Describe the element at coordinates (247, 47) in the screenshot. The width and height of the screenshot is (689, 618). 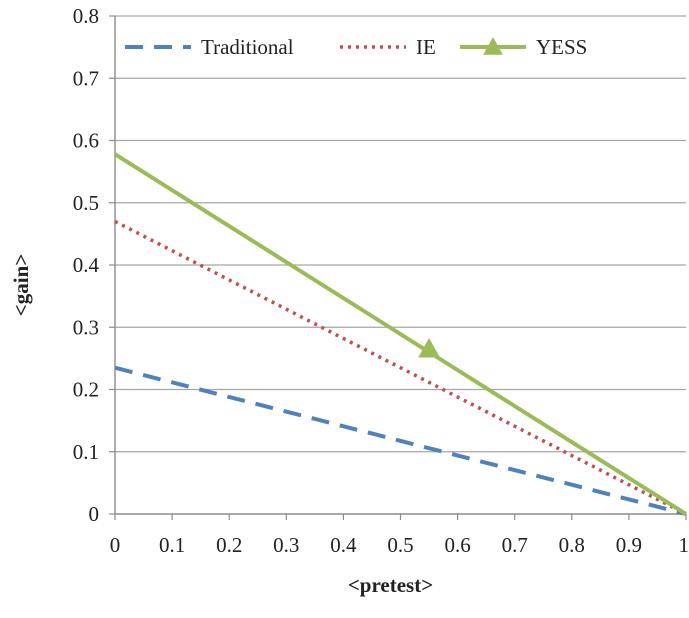
I see `legend-label-traditional: Traditional` at that location.